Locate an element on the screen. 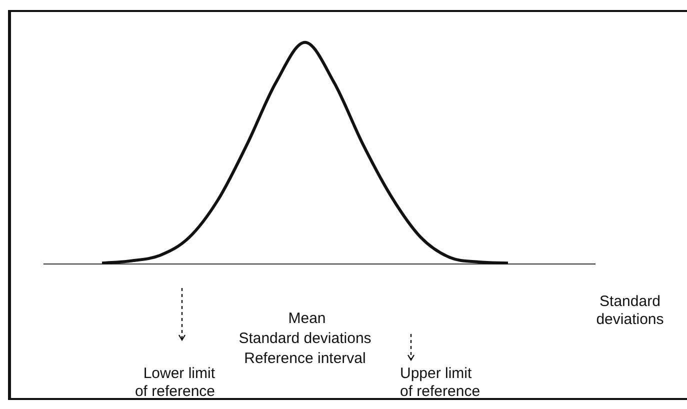  text: Standard deviations is located at coordinates (305, 339).